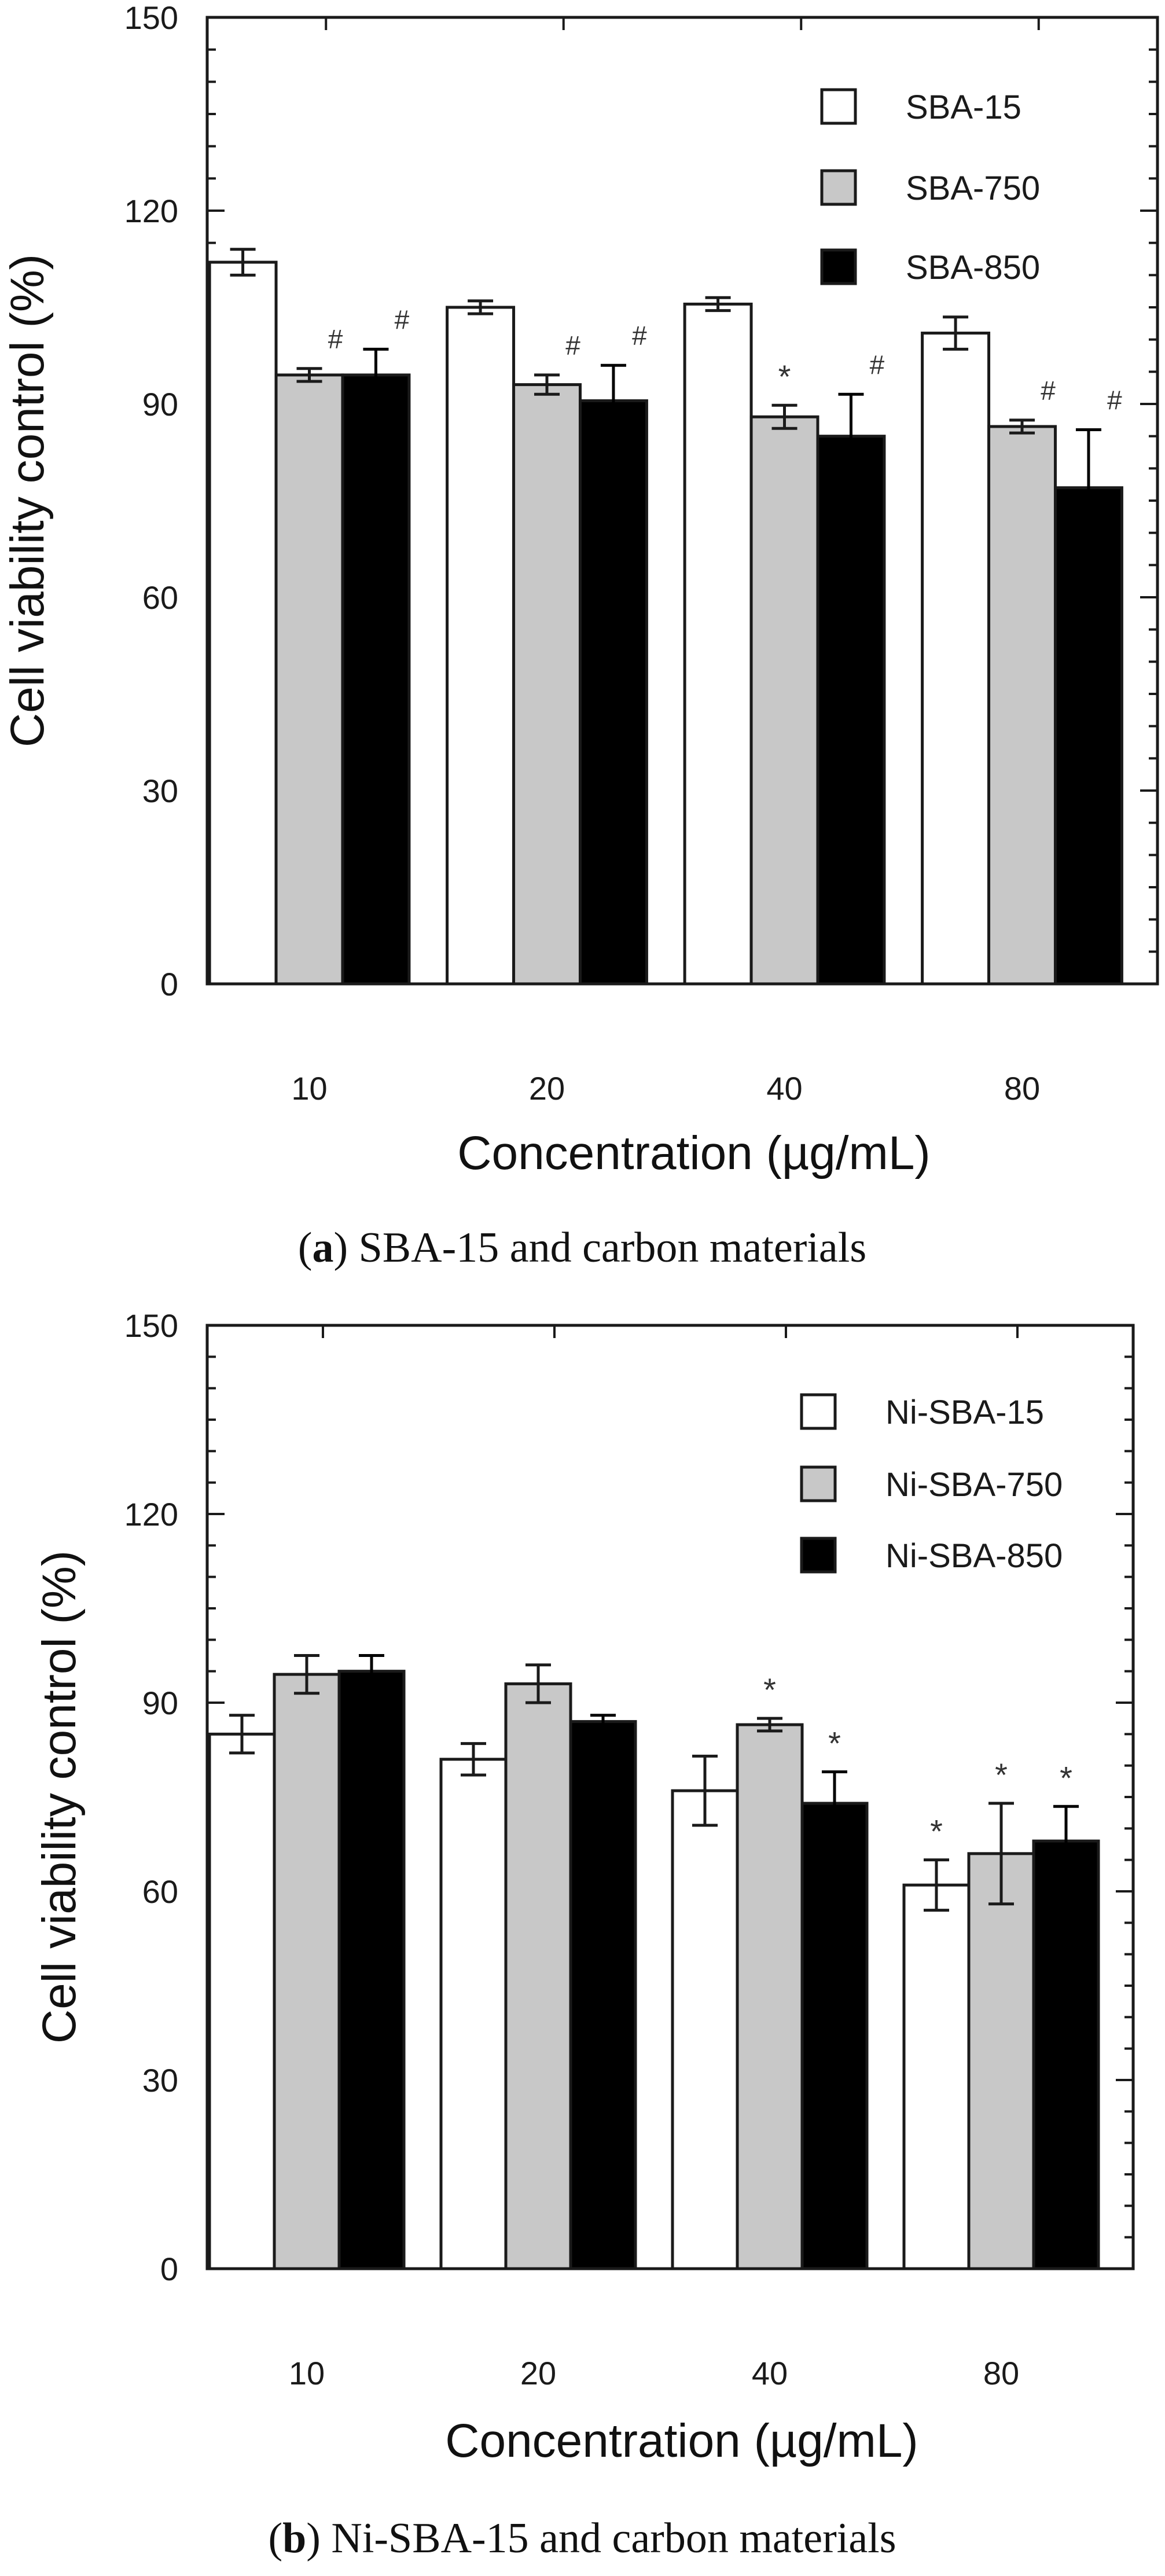 This screenshot has height=2576, width=1165. Describe the element at coordinates (600, 1248) in the screenshot. I see `caption-text: ) SBA-15 and carbon materials` at that location.